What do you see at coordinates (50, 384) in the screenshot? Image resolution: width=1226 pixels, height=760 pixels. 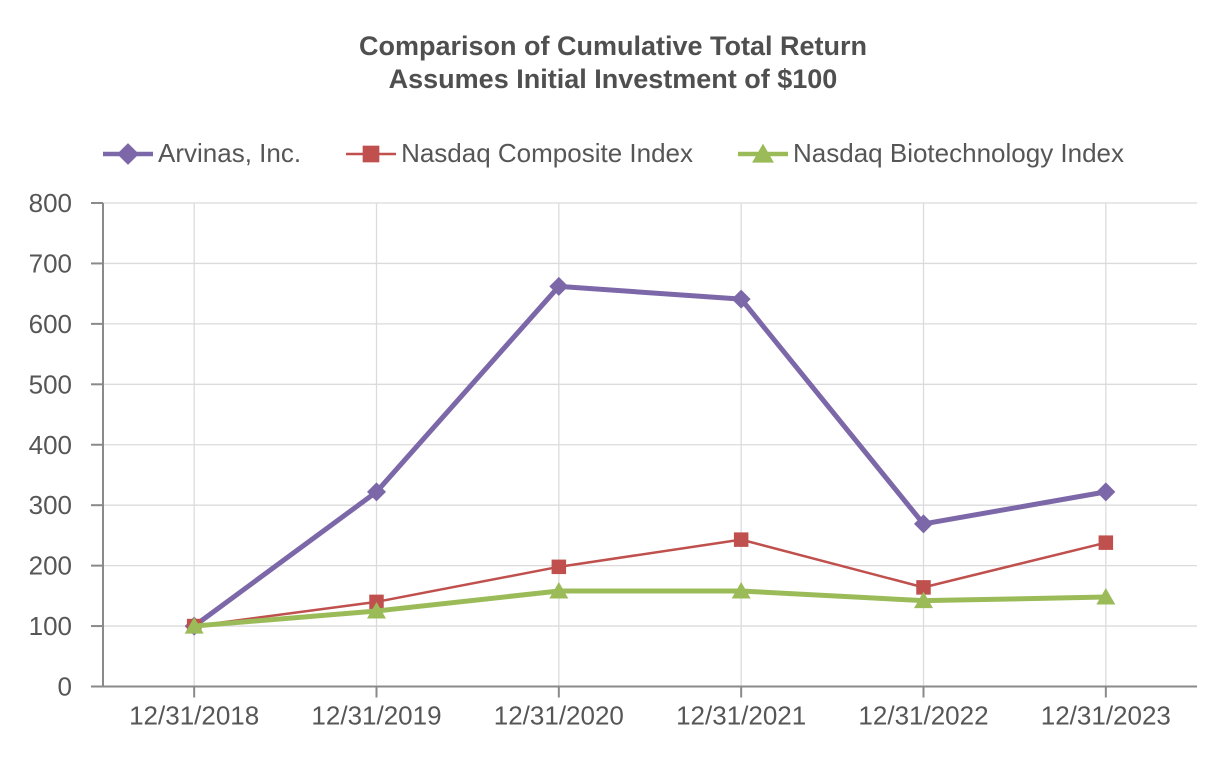 I see `y-tick-label: 500` at bounding box center [50, 384].